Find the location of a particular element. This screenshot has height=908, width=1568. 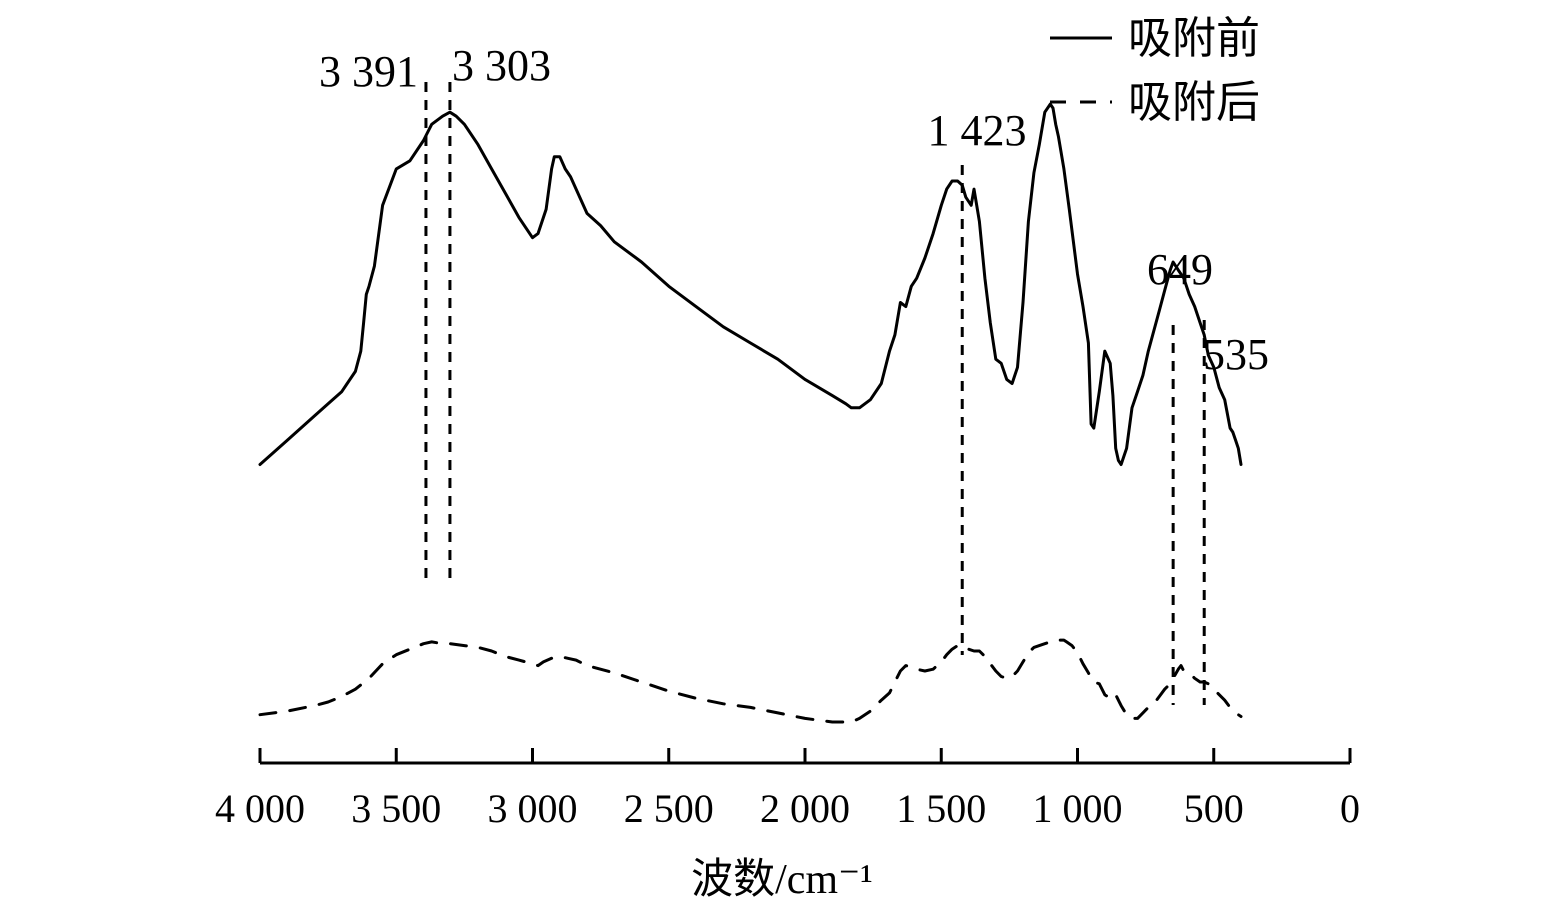

x-tick-label: 3 000 is located at coordinates (533, 808).